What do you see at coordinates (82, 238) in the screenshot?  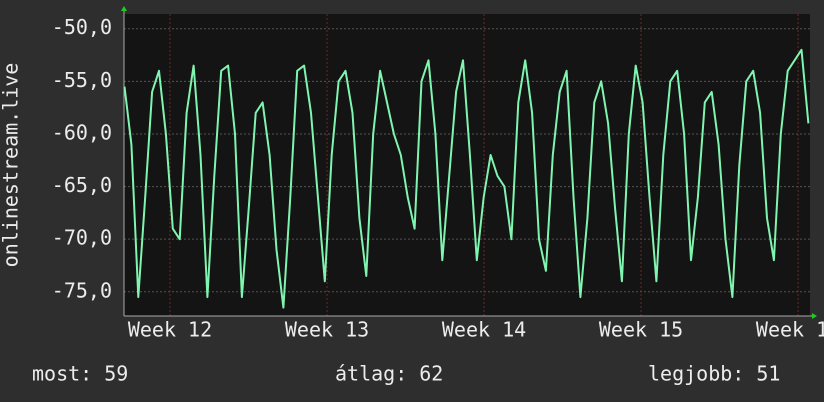 I see `y-tick-label: -70,0` at bounding box center [82, 238].